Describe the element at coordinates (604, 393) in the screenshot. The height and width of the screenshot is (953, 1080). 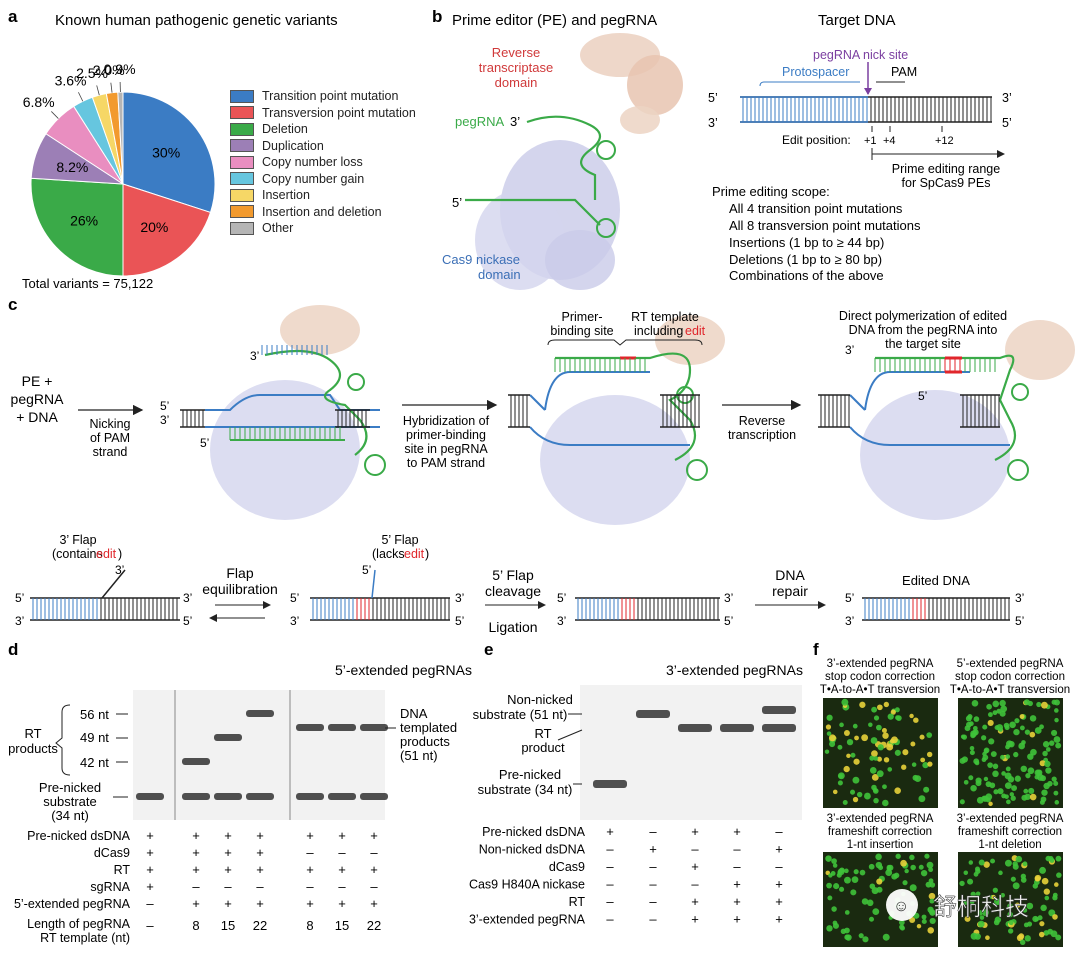
I see `complex2-dna` at that location.